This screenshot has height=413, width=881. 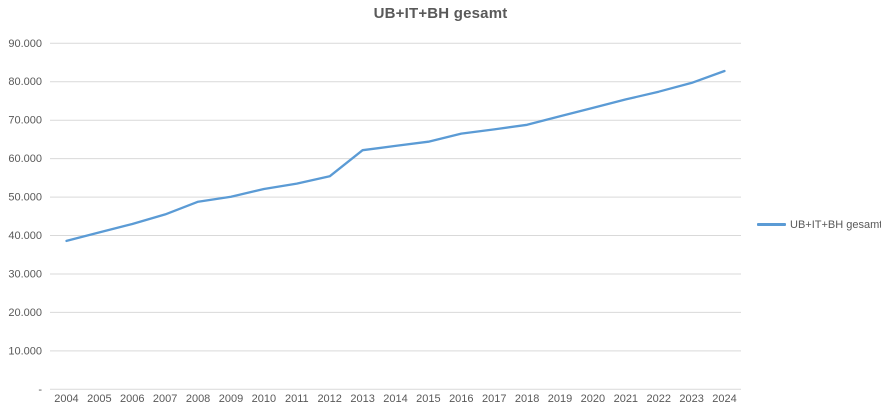 What do you see at coordinates (165, 399) in the screenshot?
I see `x-axis-label: 2007` at bounding box center [165, 399].